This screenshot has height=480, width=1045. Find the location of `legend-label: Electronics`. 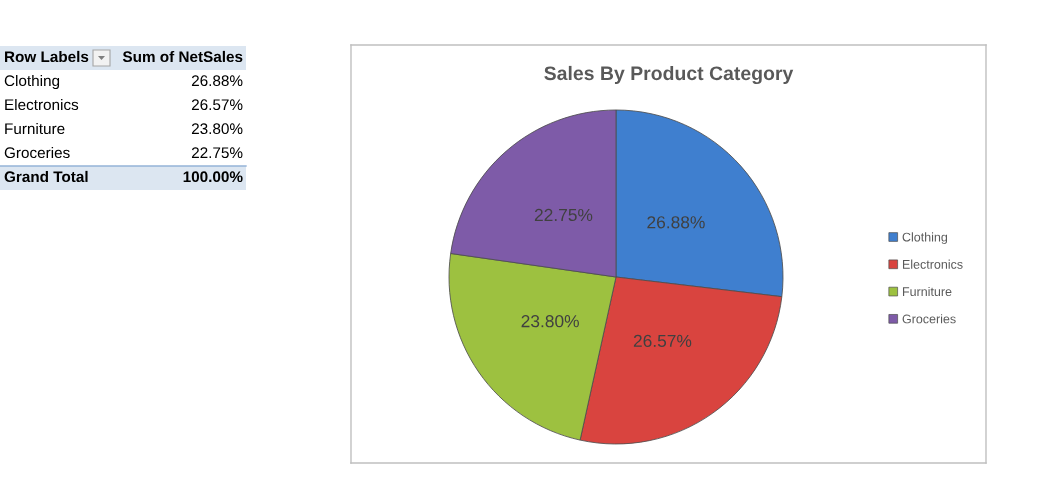

legend-label: Electronics is located at coordinates (933, 264).